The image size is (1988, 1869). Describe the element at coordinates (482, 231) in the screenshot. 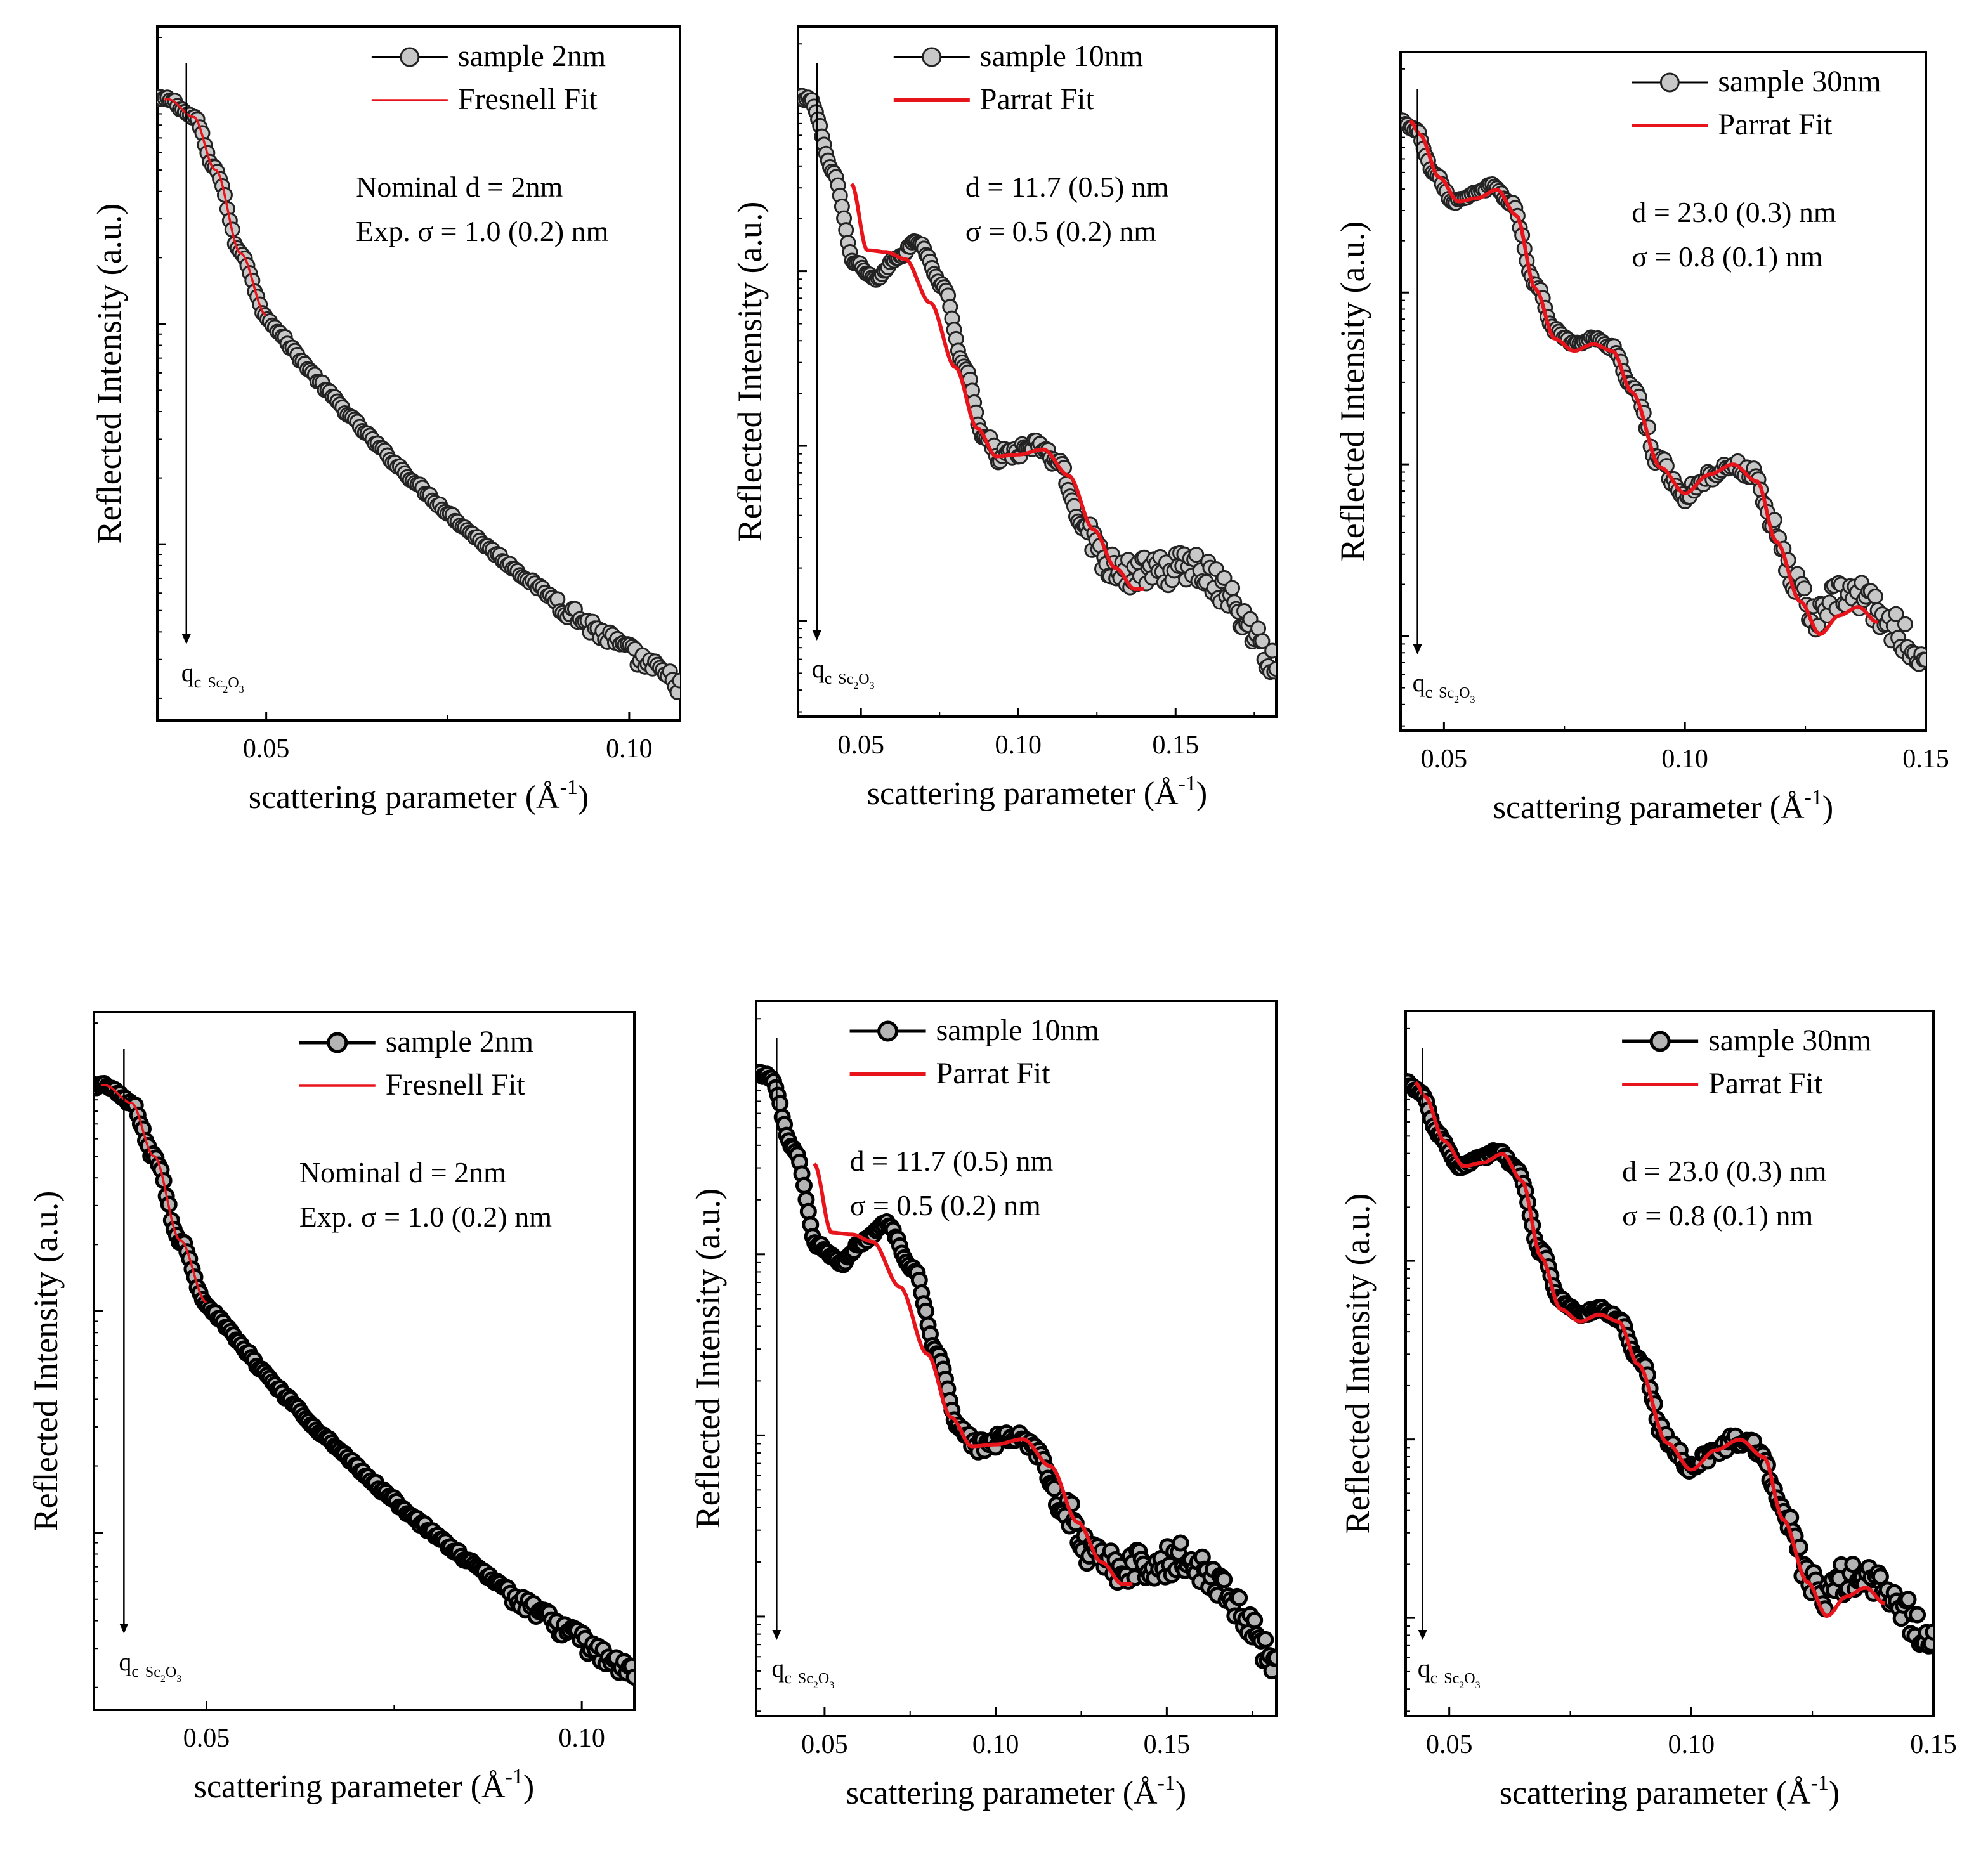

I see `fit-parameter-annotation: Exp. σ = 1.0 (0.2) nm` at that location.